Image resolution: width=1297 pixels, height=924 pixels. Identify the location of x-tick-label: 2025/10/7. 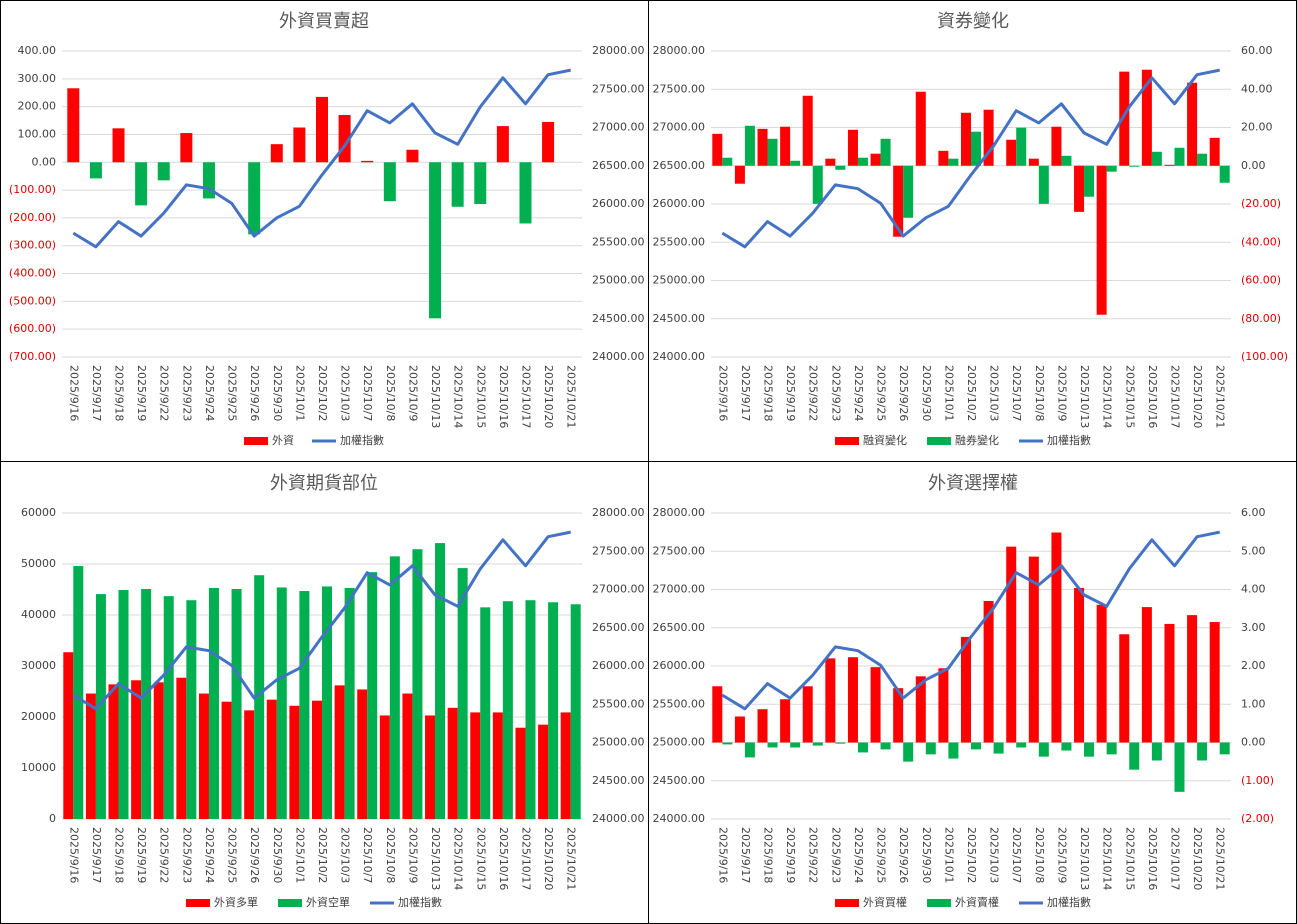
(1016, 855).